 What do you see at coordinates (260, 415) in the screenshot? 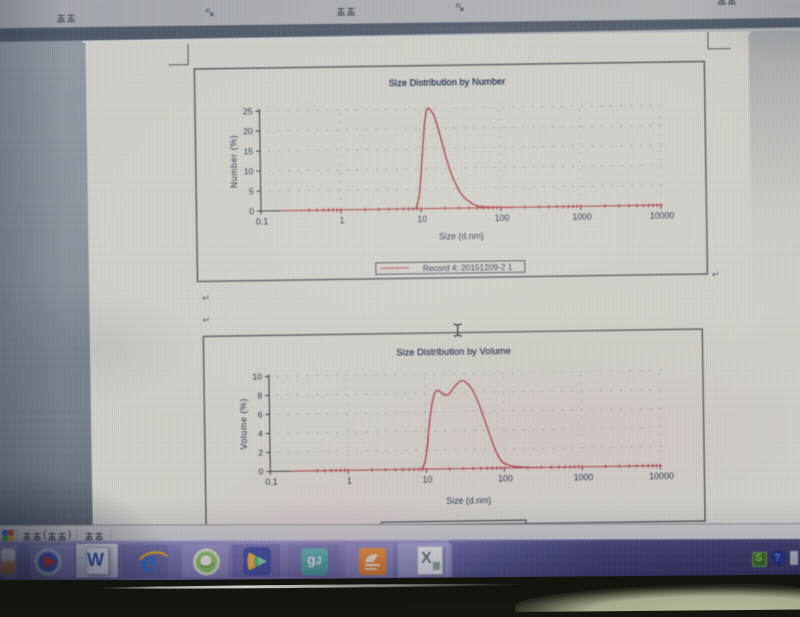
I see `svg-text: 6` at bounding box center [260, 415].